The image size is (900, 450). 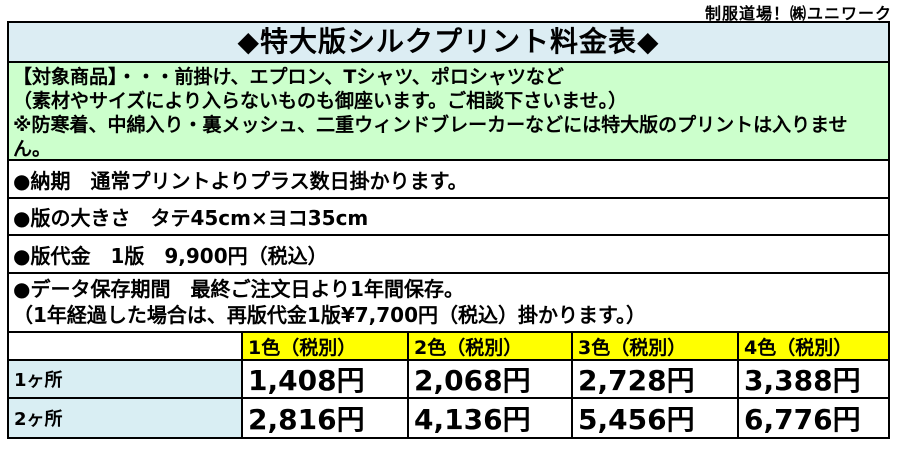 What do you see at coordinates (489, 346) in the screenshot?
I see `column-header-2color: 2色（税別）` at bounding box center [489, 346].